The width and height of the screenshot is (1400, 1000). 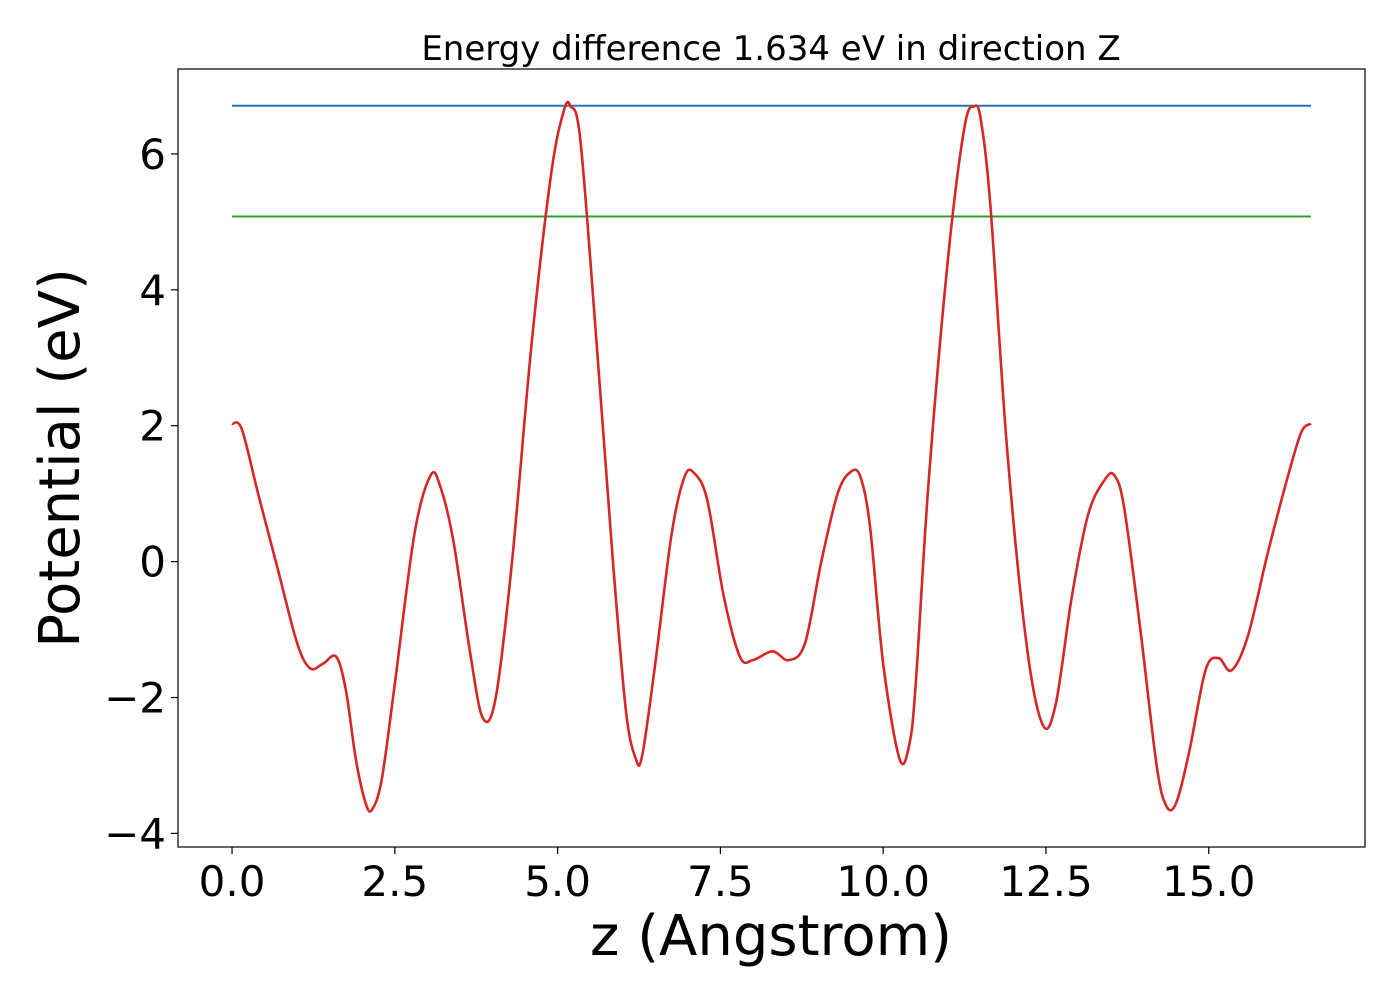 I want to click on y-tick-label-6: 6, so click(x=152, y=154).